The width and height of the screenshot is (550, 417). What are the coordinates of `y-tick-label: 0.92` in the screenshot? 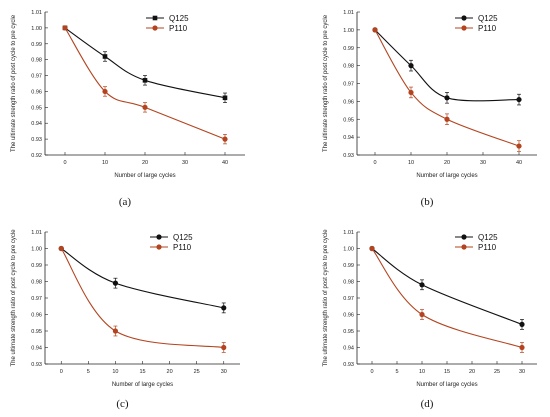 It's located at (36, 156).